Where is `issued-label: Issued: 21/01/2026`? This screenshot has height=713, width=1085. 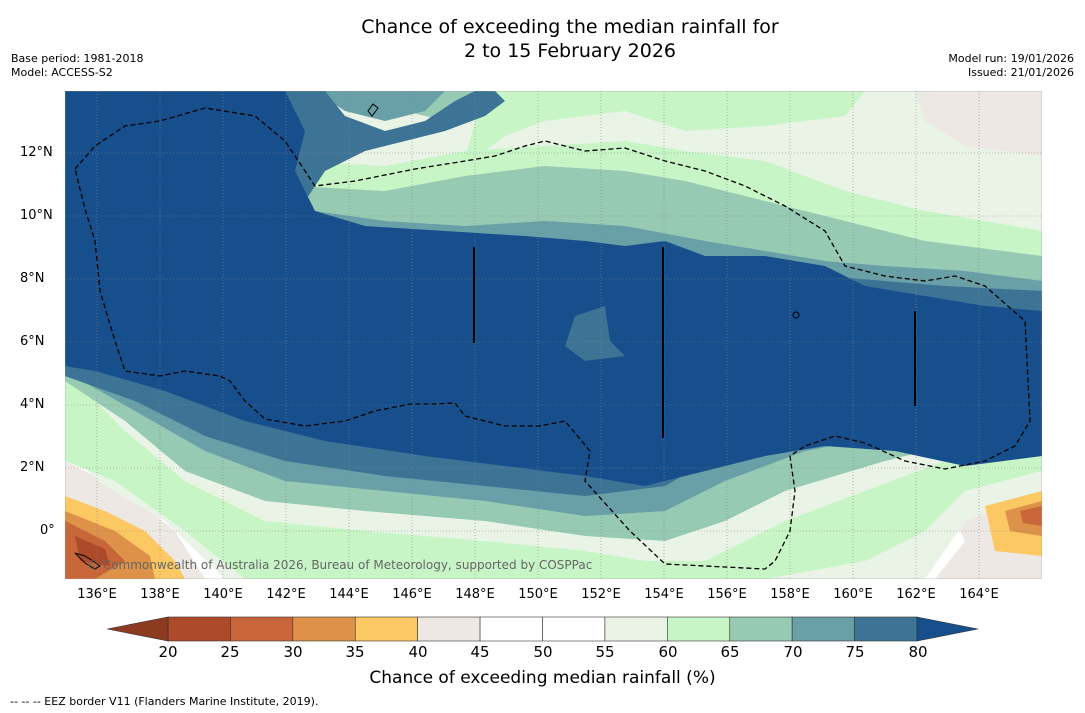
issued-label: Issued: 21/01/2026 is located at coordinates (1020, 72).